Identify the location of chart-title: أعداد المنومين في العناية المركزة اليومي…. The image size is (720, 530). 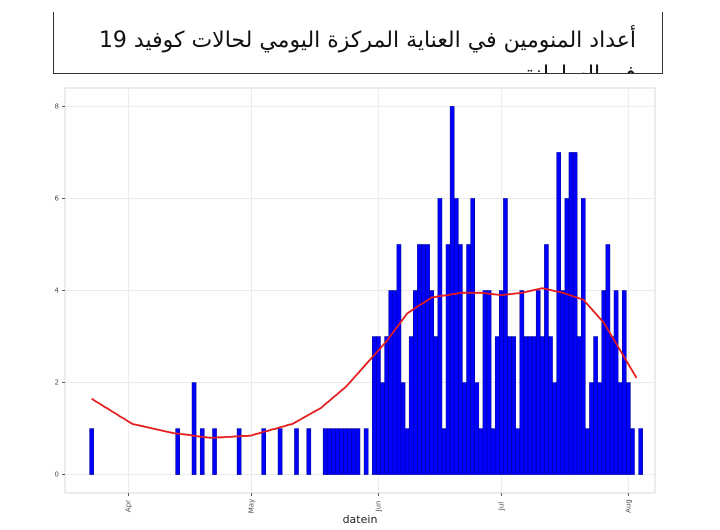
(367, 50).